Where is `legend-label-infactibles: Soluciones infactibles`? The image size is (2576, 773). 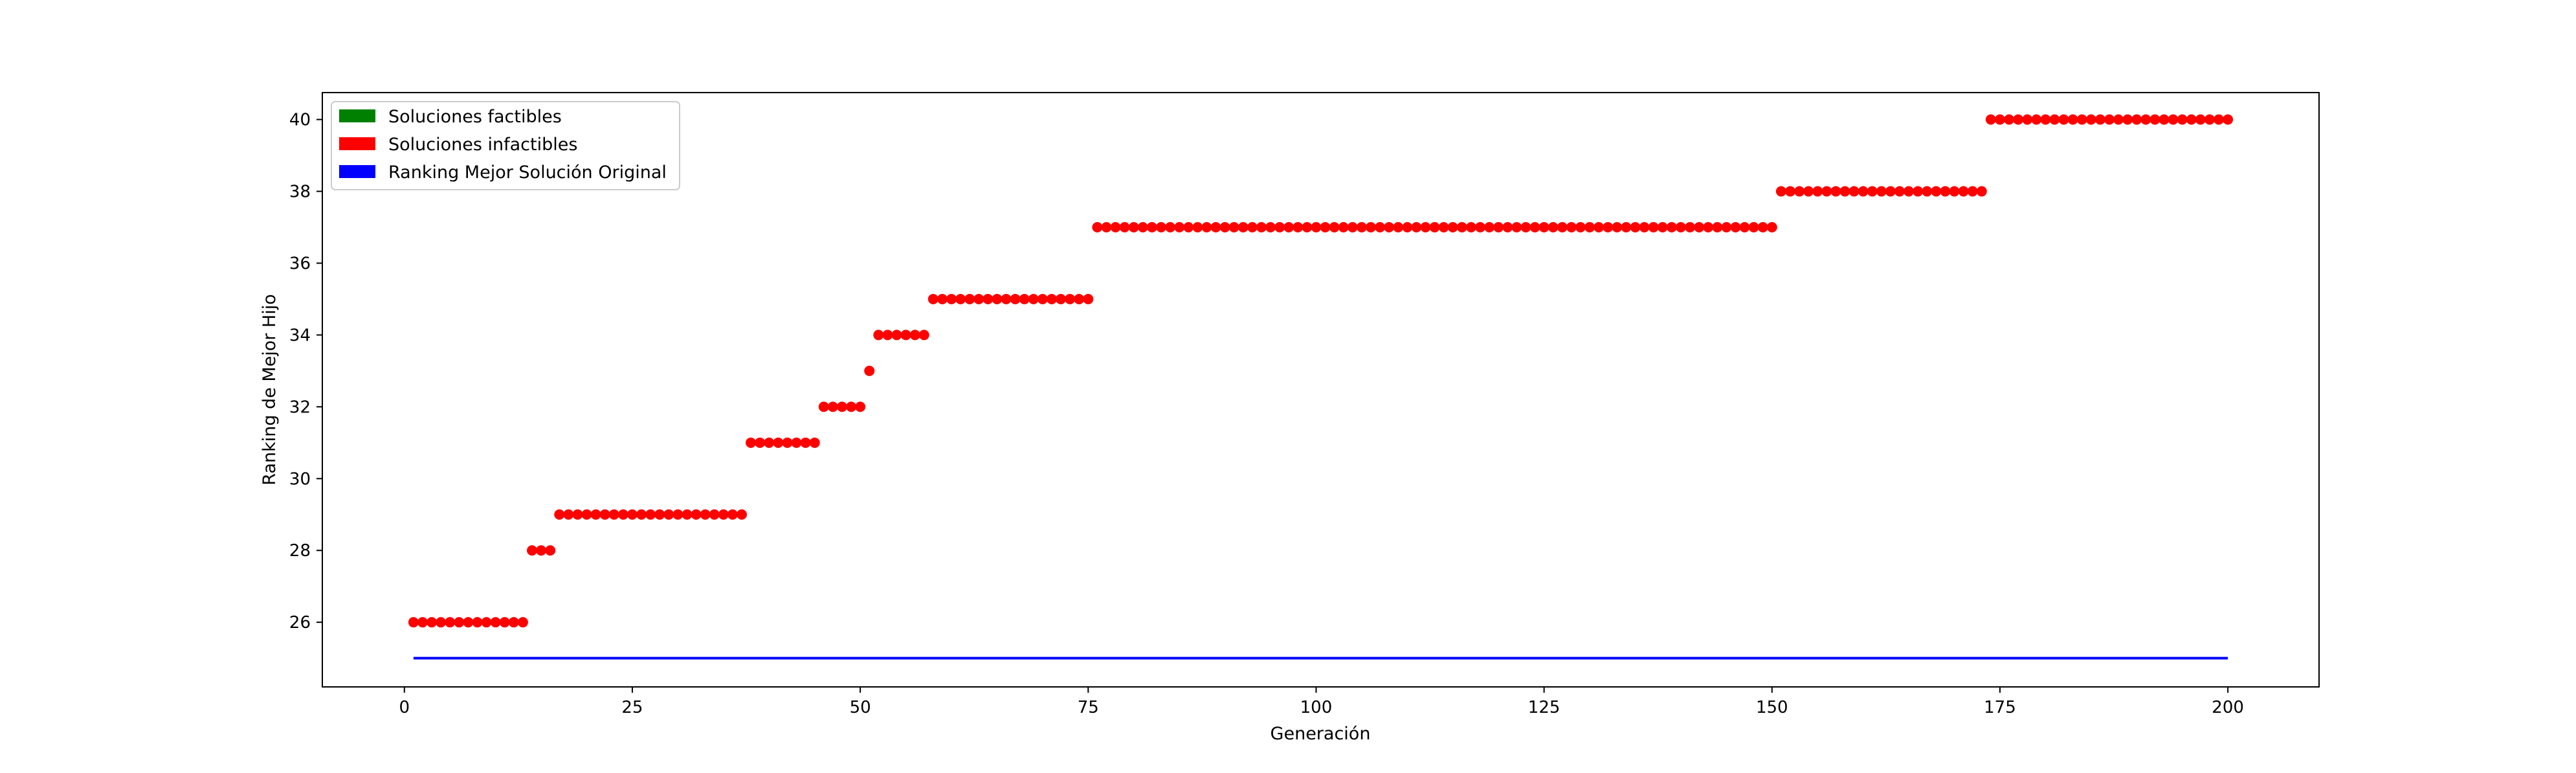
legend-label-infactibles: Soluciones infactibles is located at coordinates (482, 145).